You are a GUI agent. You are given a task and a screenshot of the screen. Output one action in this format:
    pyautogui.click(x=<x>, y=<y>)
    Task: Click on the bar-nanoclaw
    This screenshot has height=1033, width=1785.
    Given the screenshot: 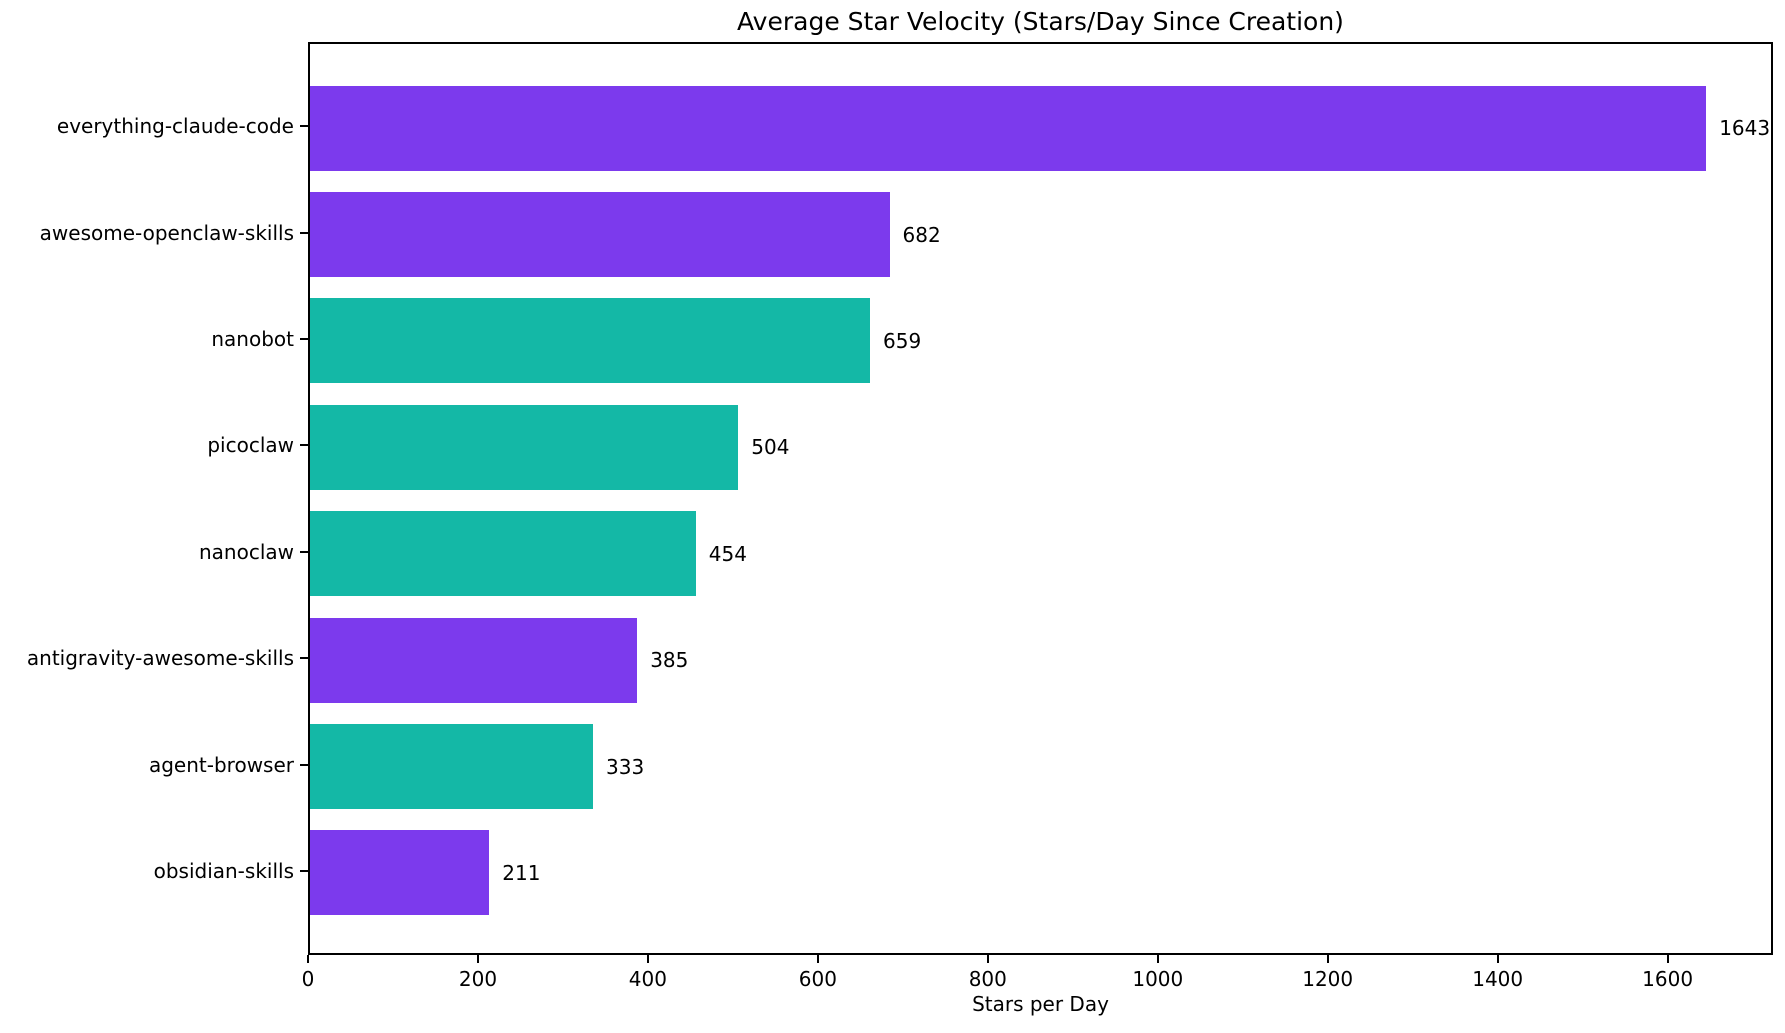 What is the action you would take?
    pyautogui.click(x=503, y=554)
    